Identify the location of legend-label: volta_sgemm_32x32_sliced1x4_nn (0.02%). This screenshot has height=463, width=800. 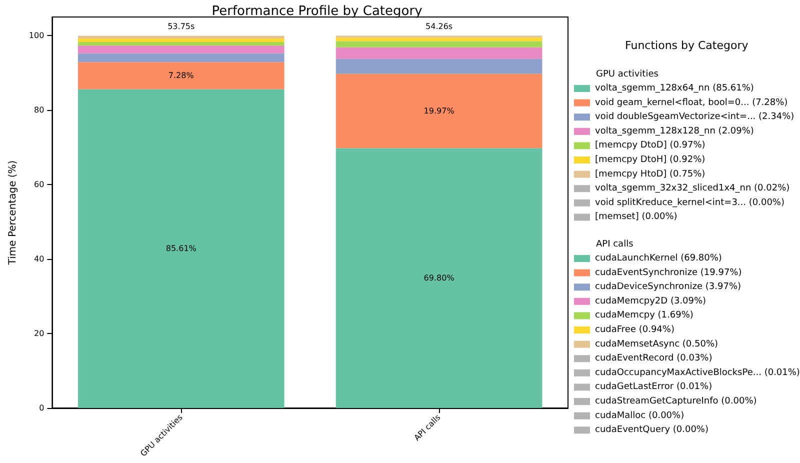
(692, 189).